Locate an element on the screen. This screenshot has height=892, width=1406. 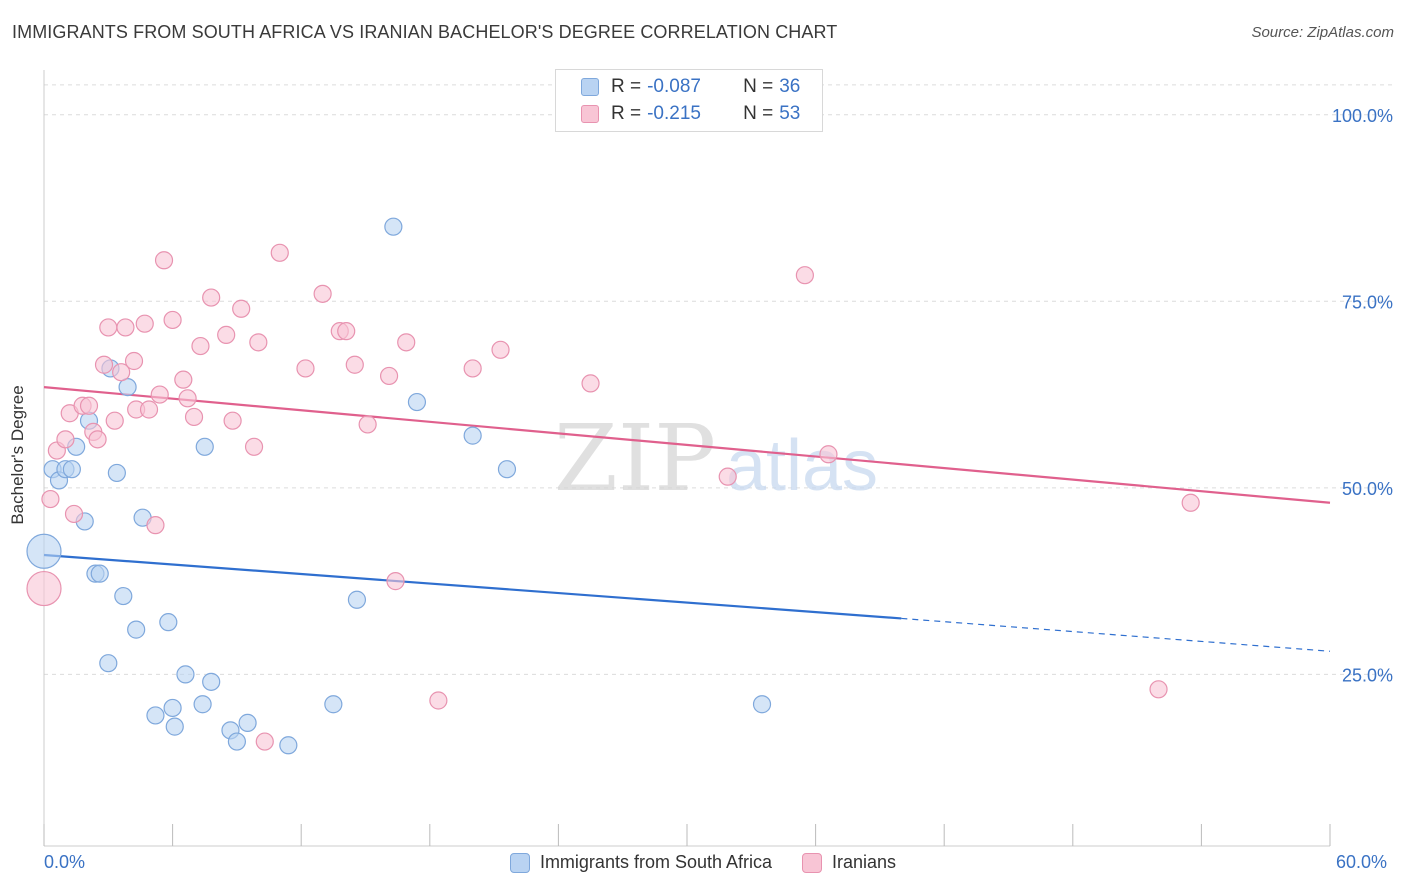
trend-line-extension-blue is located at coordinates (1116, 634).